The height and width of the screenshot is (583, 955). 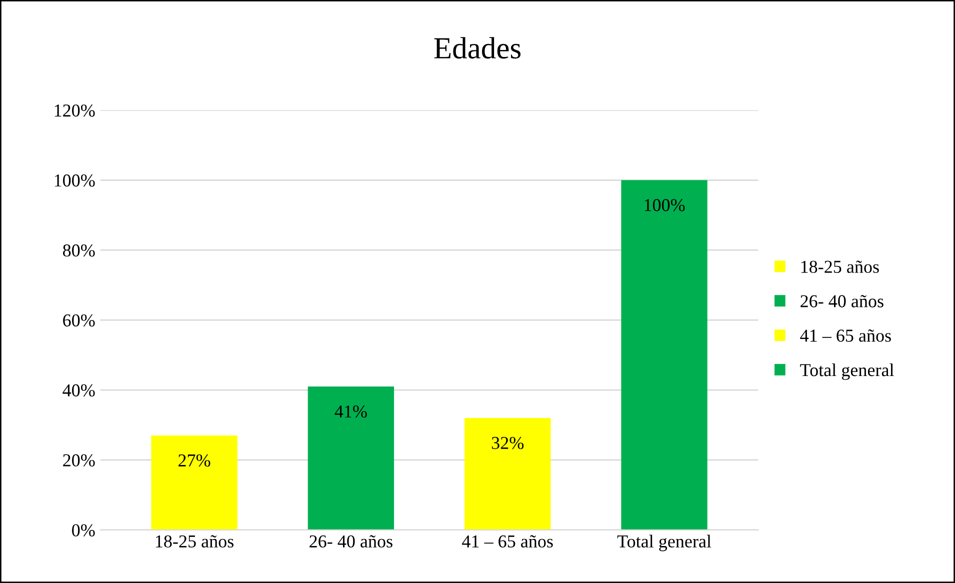 What do you see at coordinates (78, 390) in the screenshot?
I see `y-tick-label: 40%` at bounding box center [78, 390].